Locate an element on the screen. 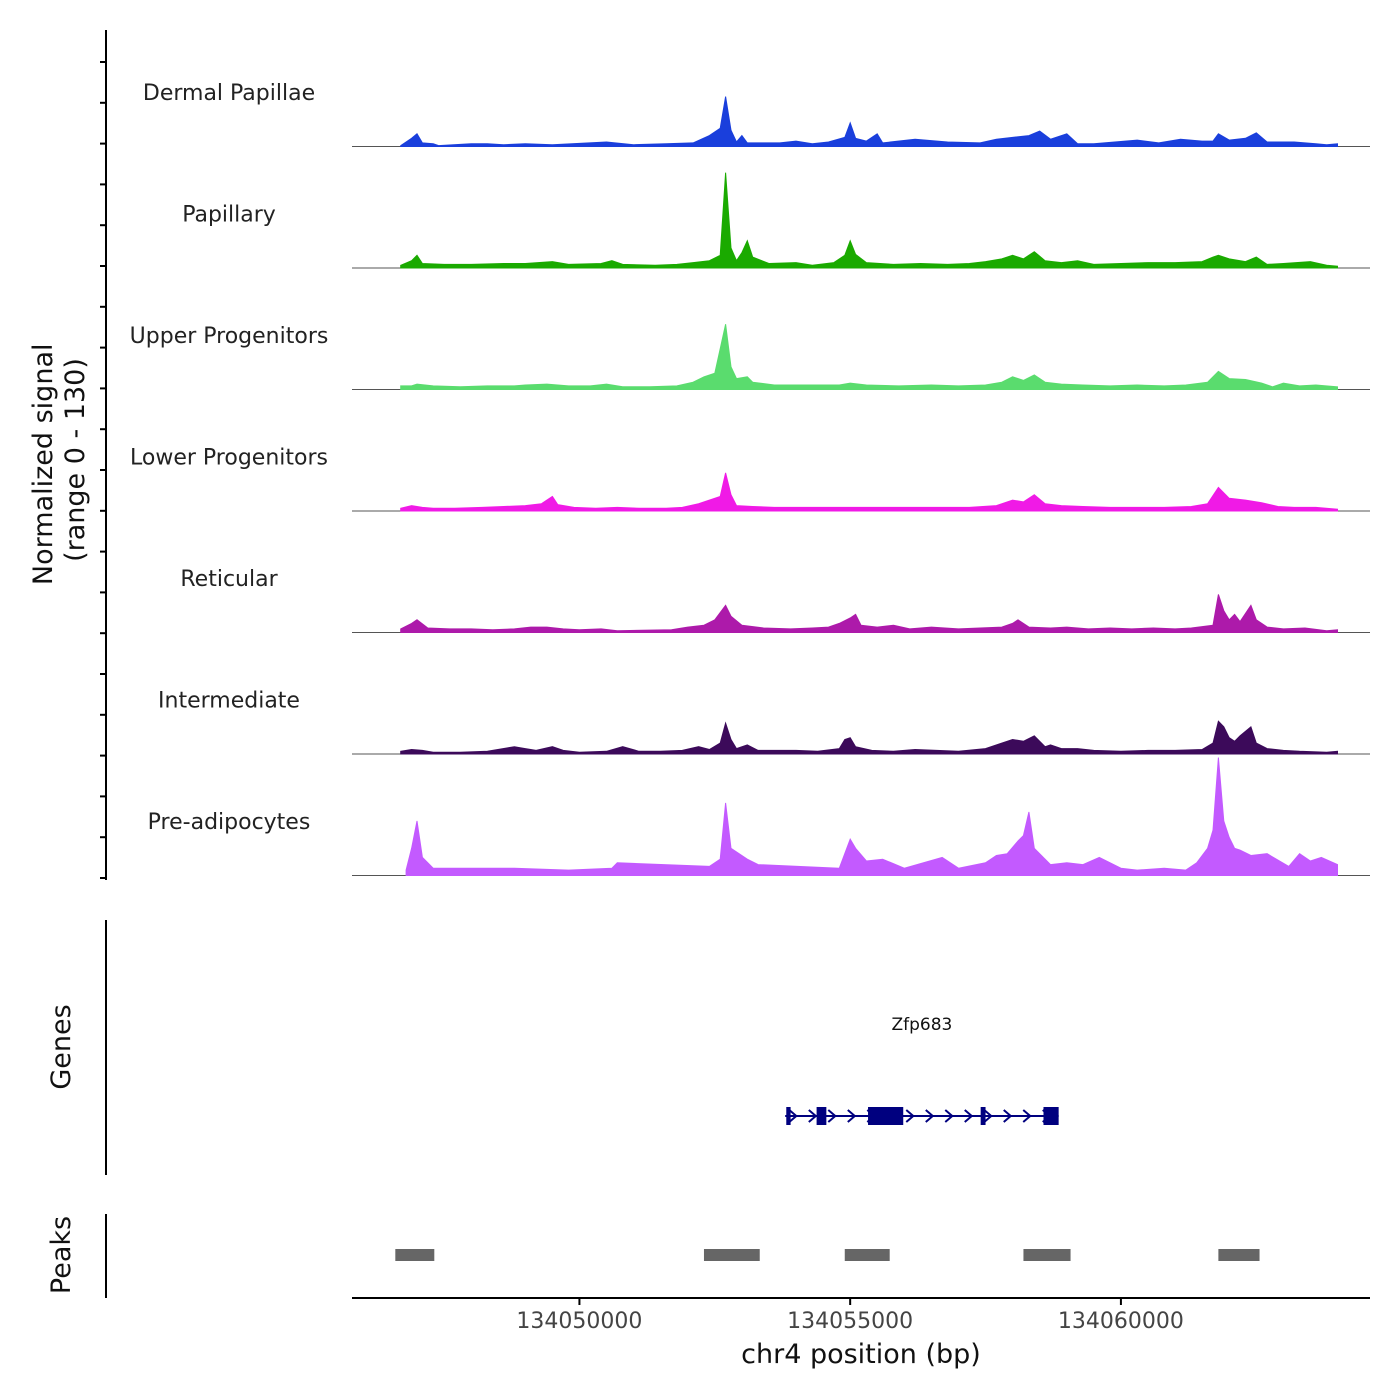 The image size is (1400, 1400). signal-area-dermal-papillae is located at coordinates (869, 121).